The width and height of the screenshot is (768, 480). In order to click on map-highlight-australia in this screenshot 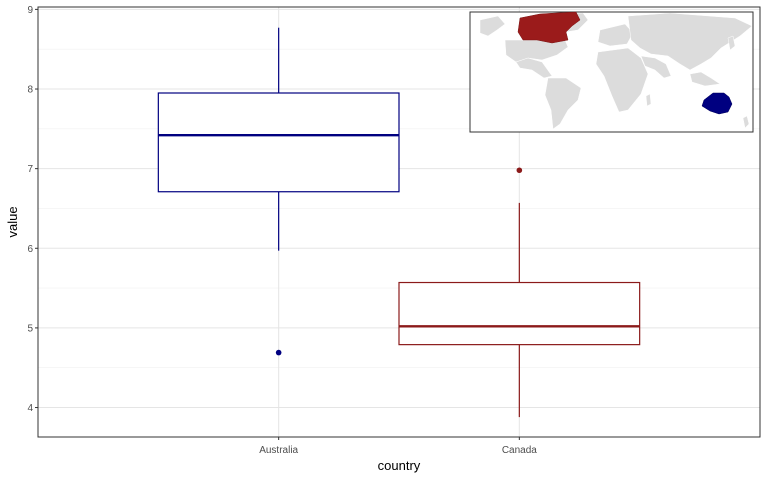, I will do `click(717, 103)`.